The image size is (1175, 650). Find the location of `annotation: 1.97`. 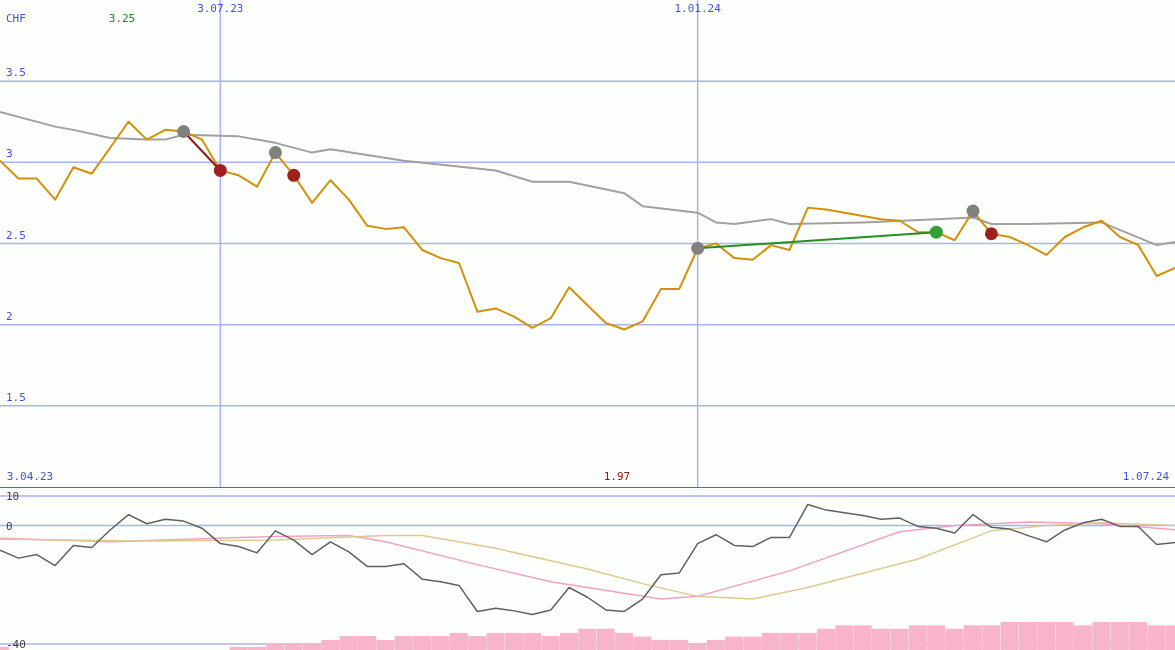

annotation: 1.97 is located at coordinates (617, 476).